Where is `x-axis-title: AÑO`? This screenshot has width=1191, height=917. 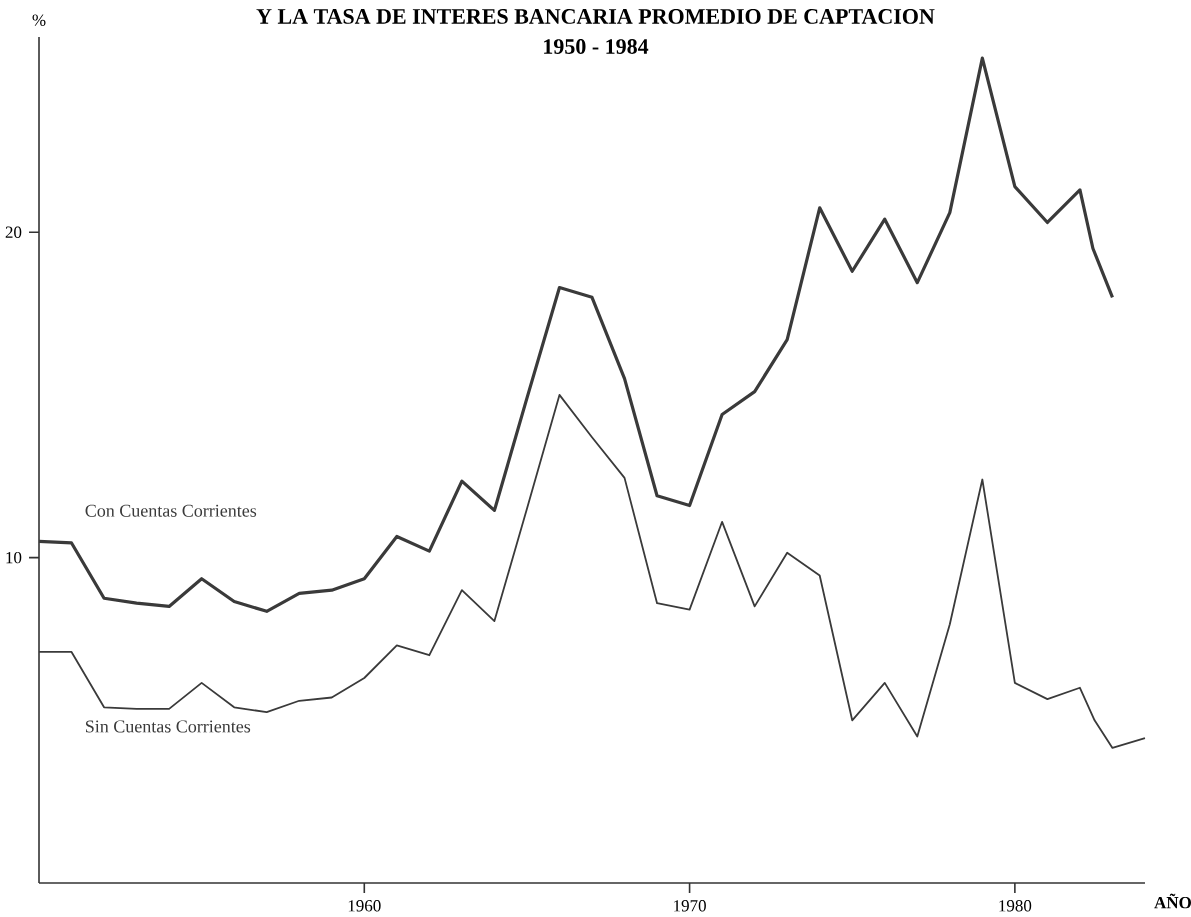 x-axis-title: AÑO is located at coordinates (1172, 901).